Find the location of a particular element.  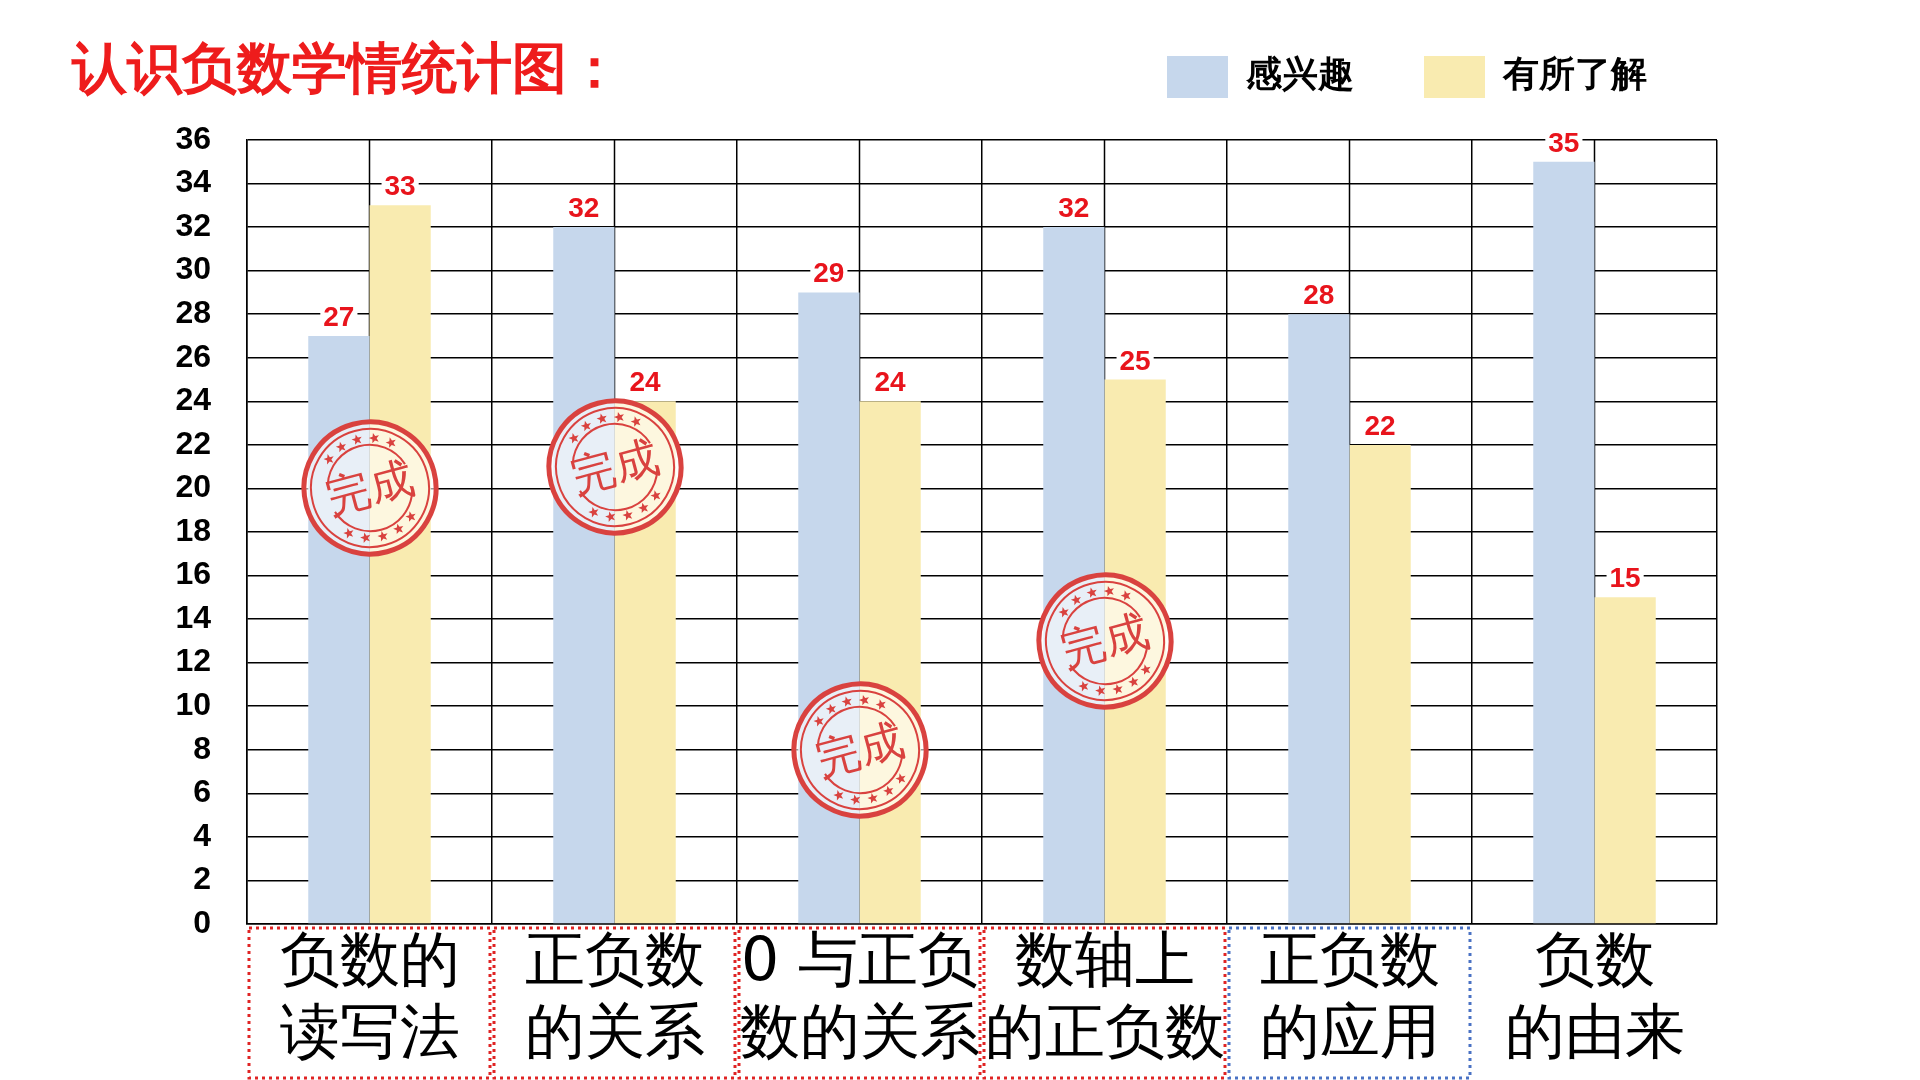

chart-title: 认识负数学情统计图： is located at coordinates (347, 68).